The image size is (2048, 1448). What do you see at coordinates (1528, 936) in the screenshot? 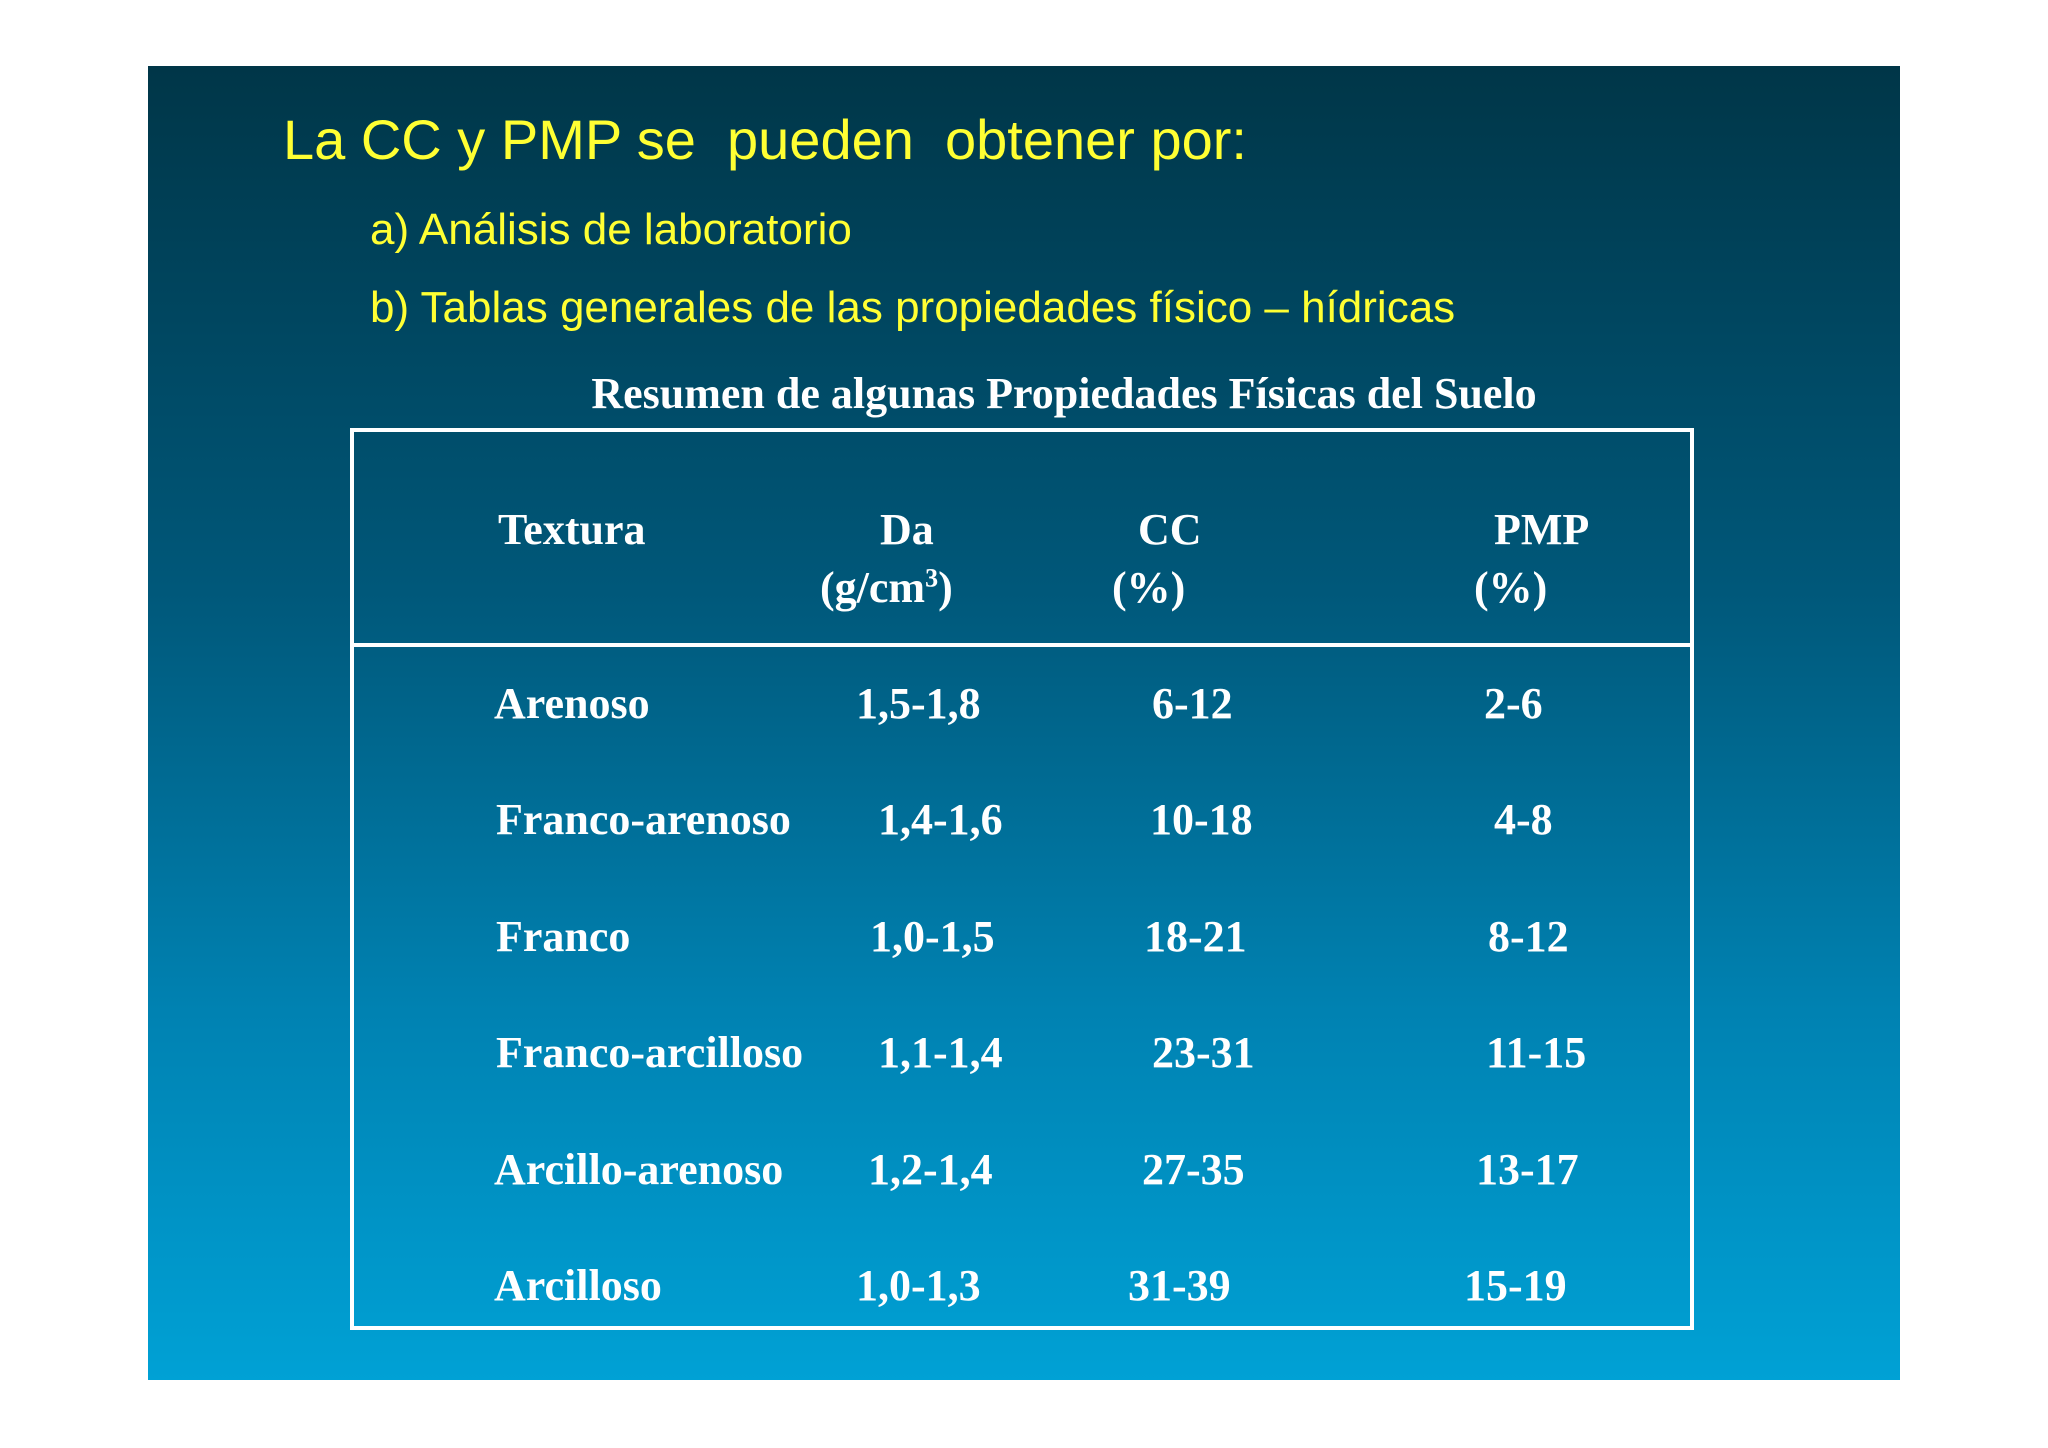
I see `row-franco-pmp: 8-12` at bounding box center [1528, 936].